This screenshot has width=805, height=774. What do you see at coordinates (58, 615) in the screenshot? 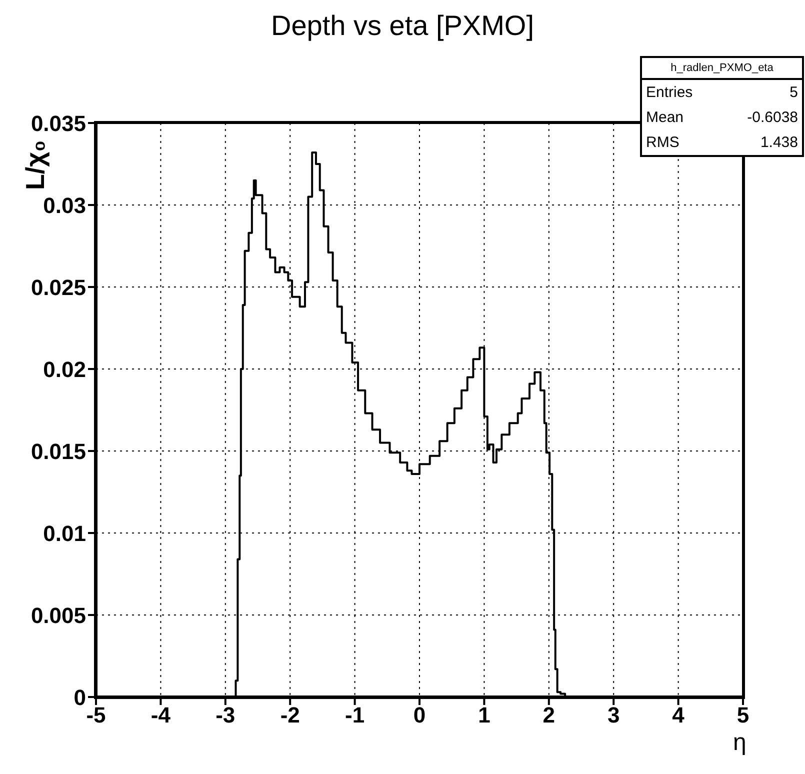
I see `y-tick-label: 0.005` at bounding box center [58, 615].